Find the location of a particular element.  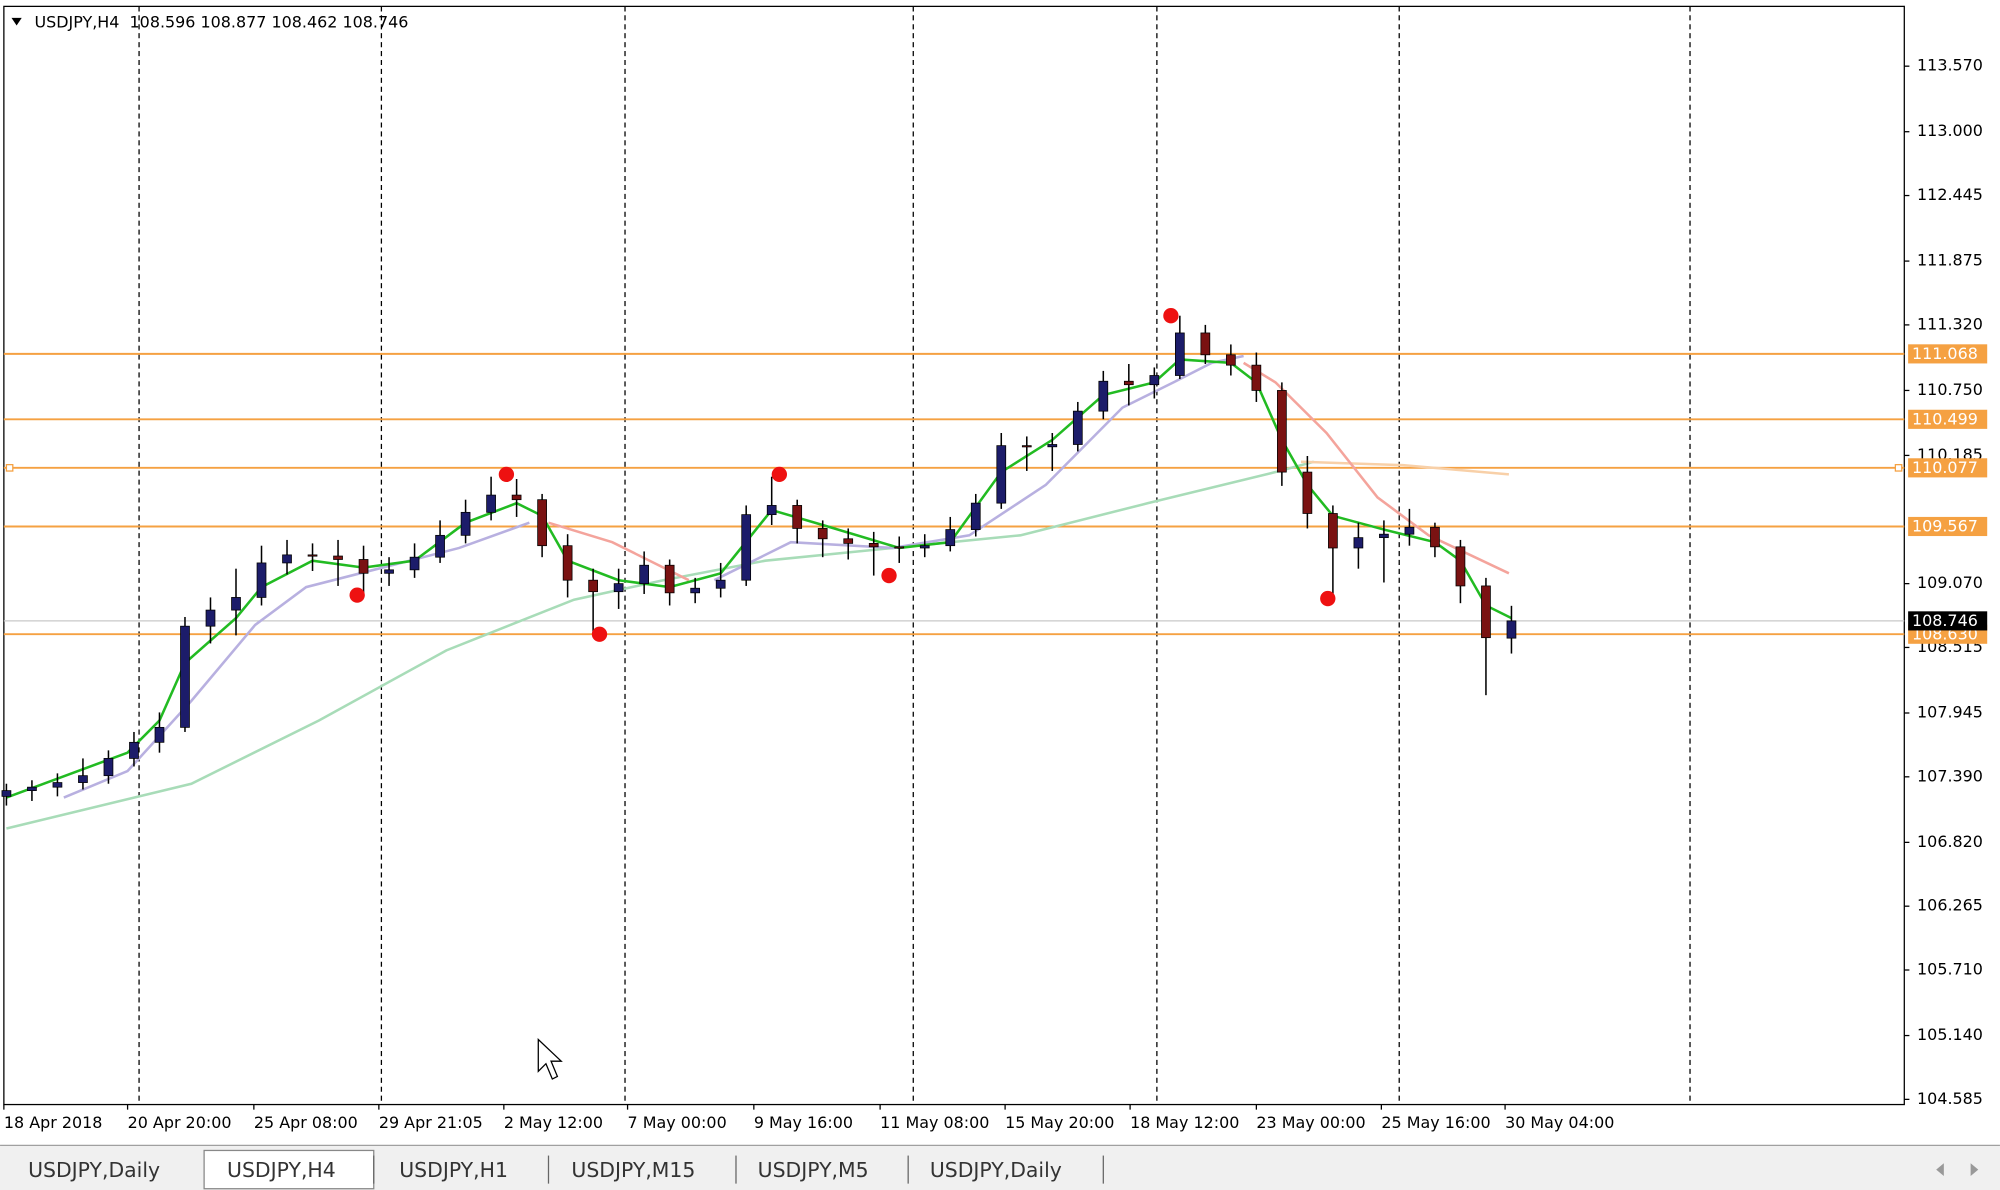

level-price-label: 109.567 is located at coordinates (1945, 526).